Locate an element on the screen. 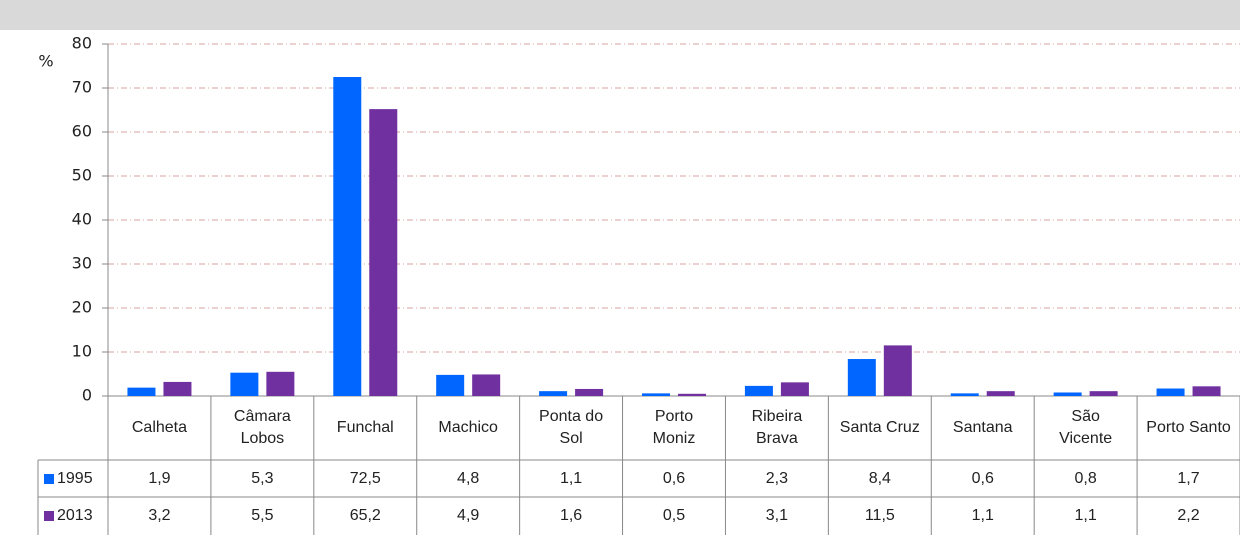 The width and height of the screenshot is (1240, 535). y-tick-label: 50 is located at coordinates (82, 175).